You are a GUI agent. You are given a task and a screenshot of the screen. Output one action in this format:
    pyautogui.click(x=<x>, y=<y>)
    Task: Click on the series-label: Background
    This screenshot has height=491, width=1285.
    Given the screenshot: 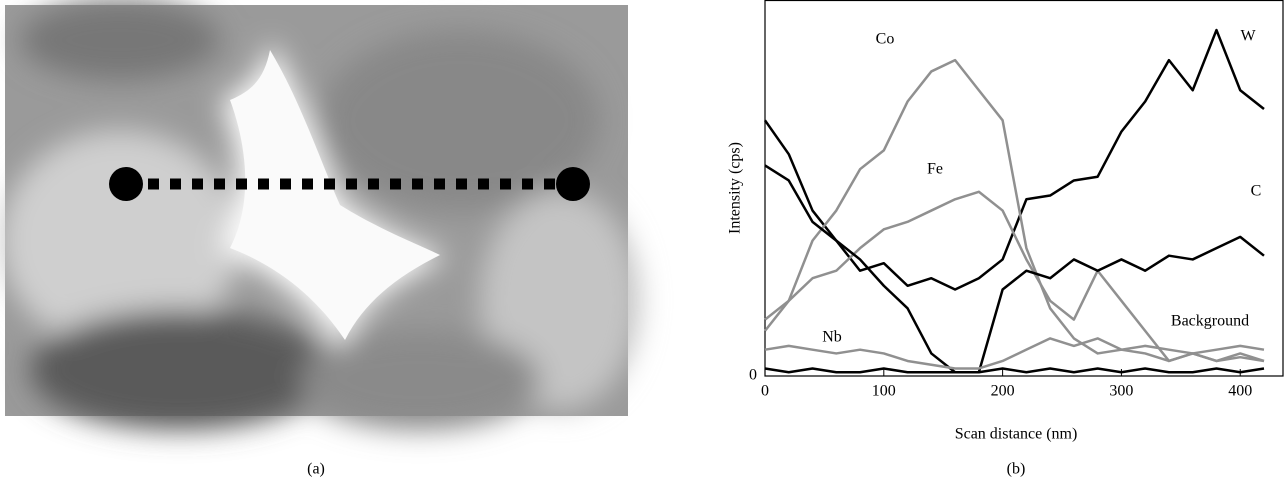 What is the action you would take?
    pyautogui.click(x=1210, y=321)
    